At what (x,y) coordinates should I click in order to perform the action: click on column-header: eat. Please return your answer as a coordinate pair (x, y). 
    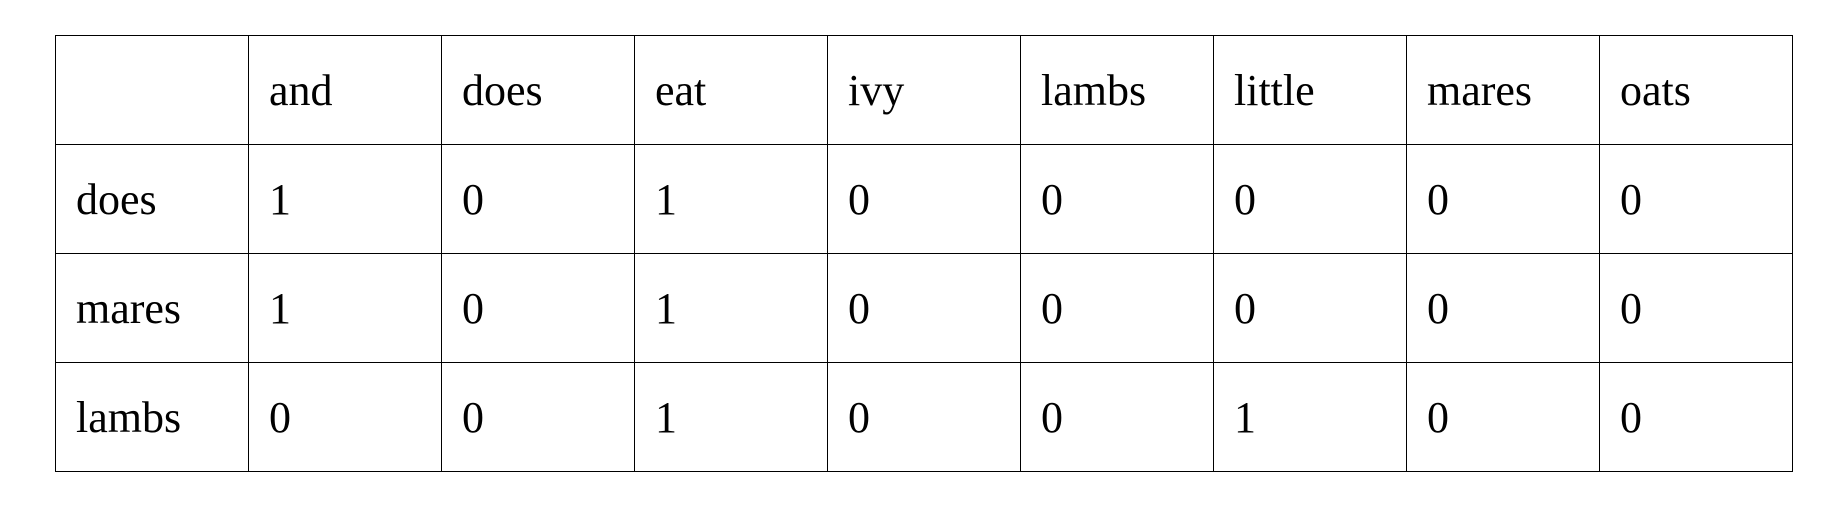
    Looking at the image, I should click on (731, 90).